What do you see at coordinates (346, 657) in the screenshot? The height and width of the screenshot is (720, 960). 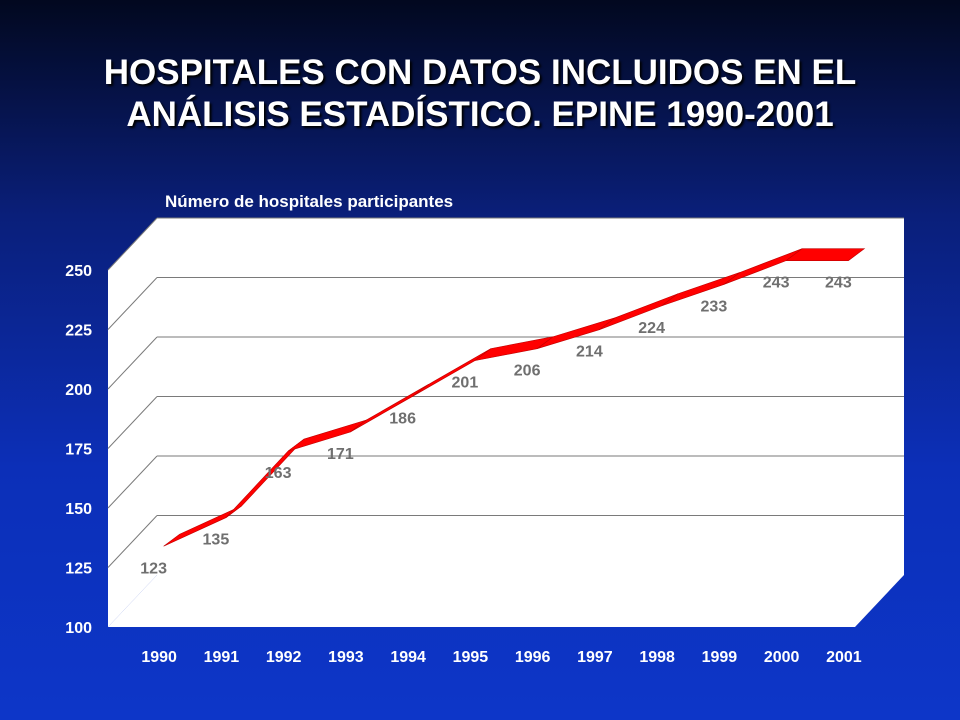 I see `x-tick-label: 1993` at bounding box center [346, 657].